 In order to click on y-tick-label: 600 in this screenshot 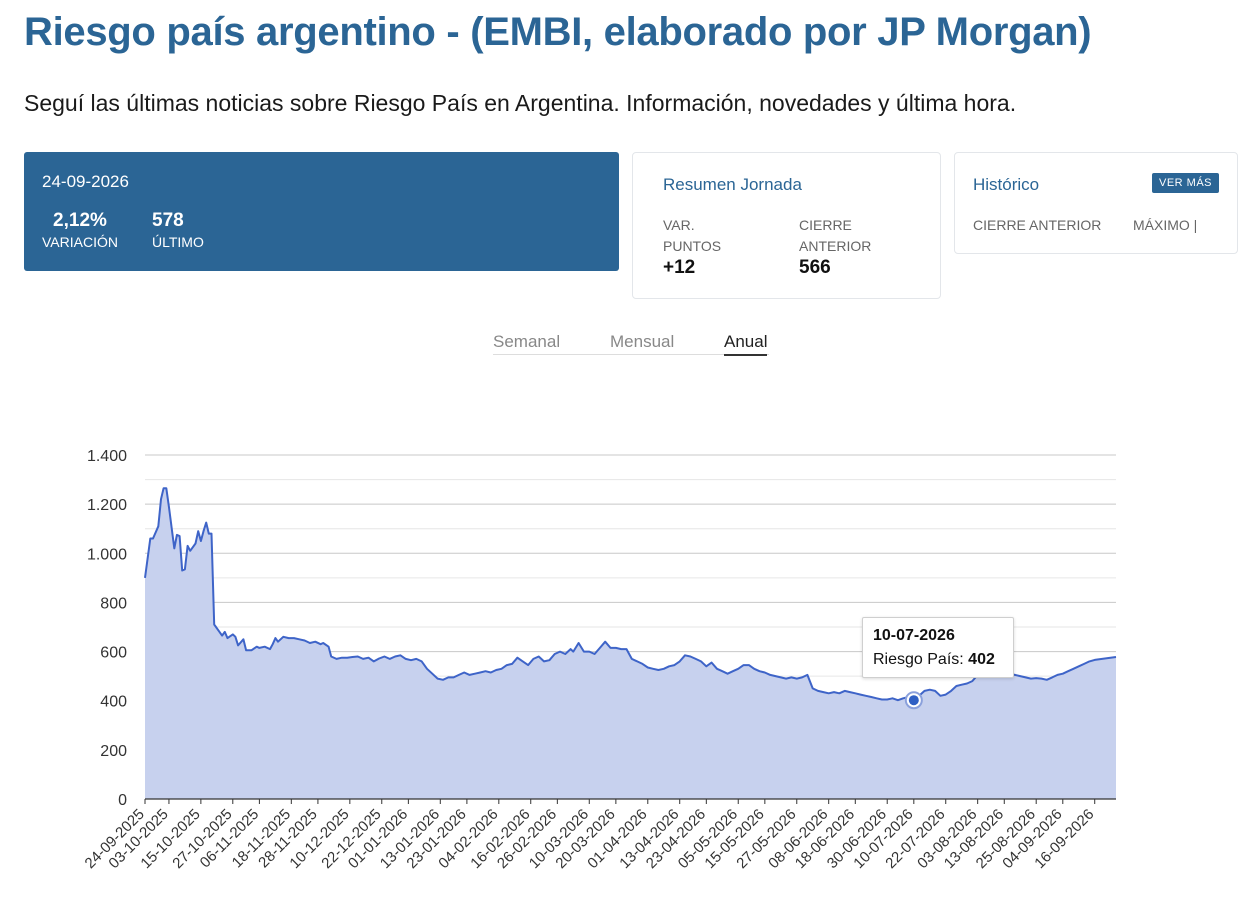, I will do `click(113, 653)`.